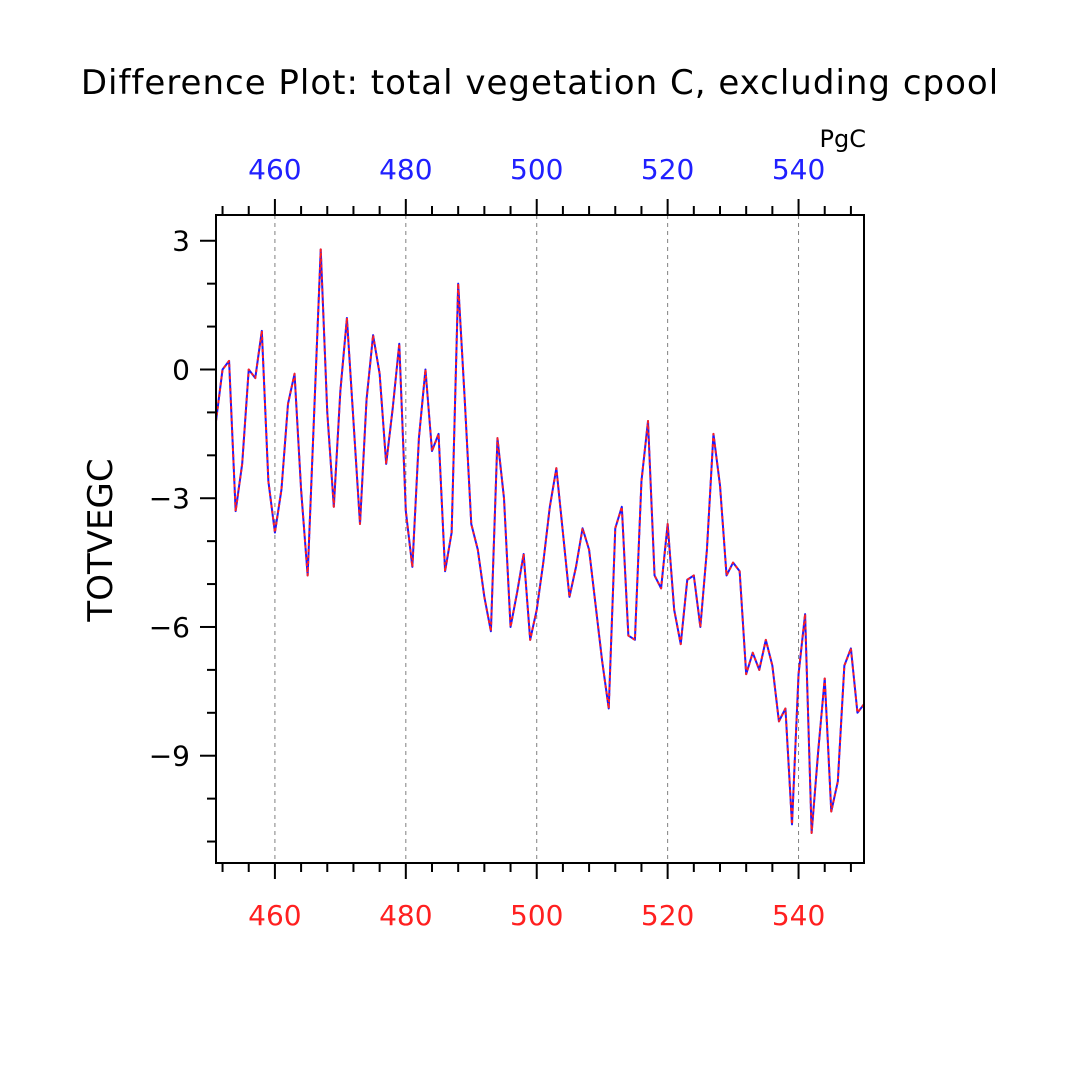 This screenshot has width=1080, height=1085. What do you see at coordinates (667, 169) in the screenshot?
I see `x-tick-label-top: 520` at bounding box center [667, 169].